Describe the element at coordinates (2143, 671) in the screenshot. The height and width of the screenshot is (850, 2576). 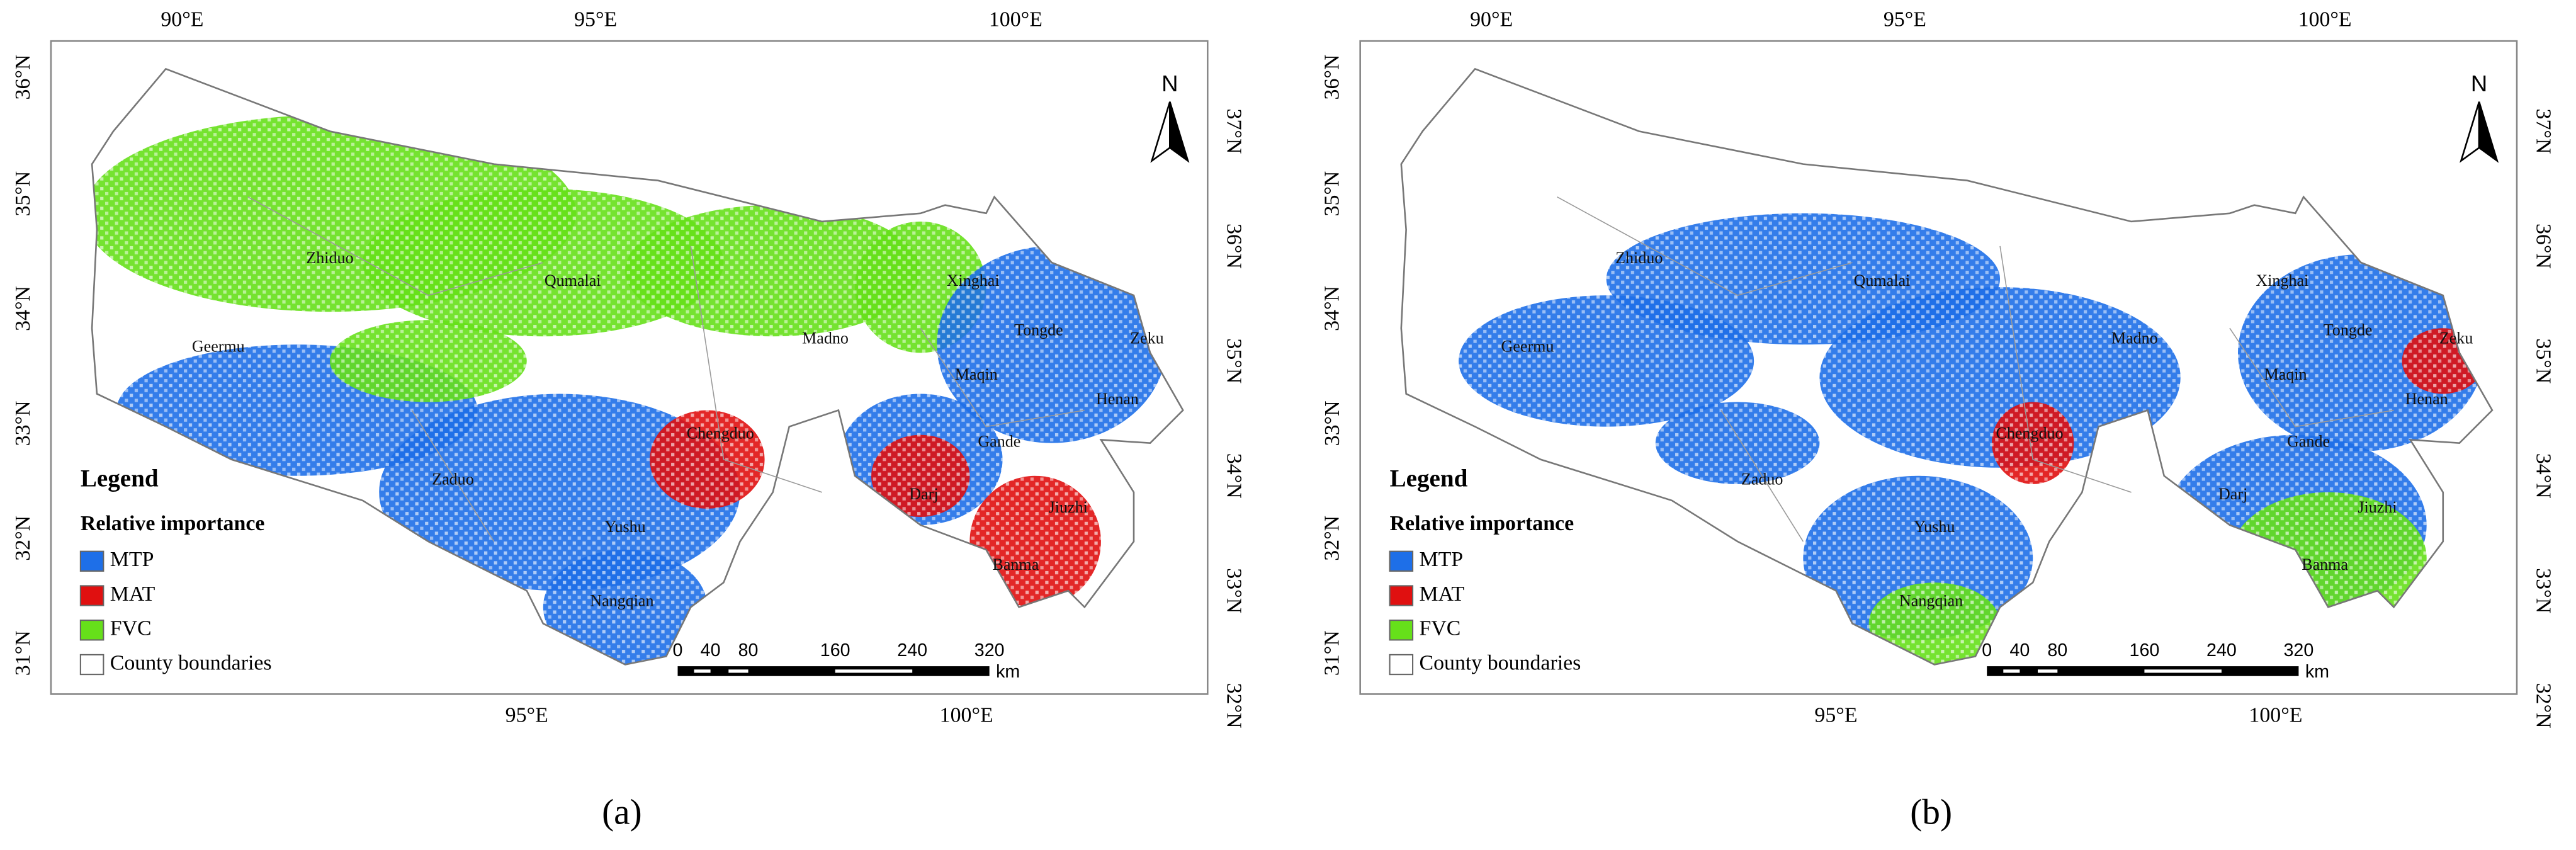
I see `scale-bar` at that location.